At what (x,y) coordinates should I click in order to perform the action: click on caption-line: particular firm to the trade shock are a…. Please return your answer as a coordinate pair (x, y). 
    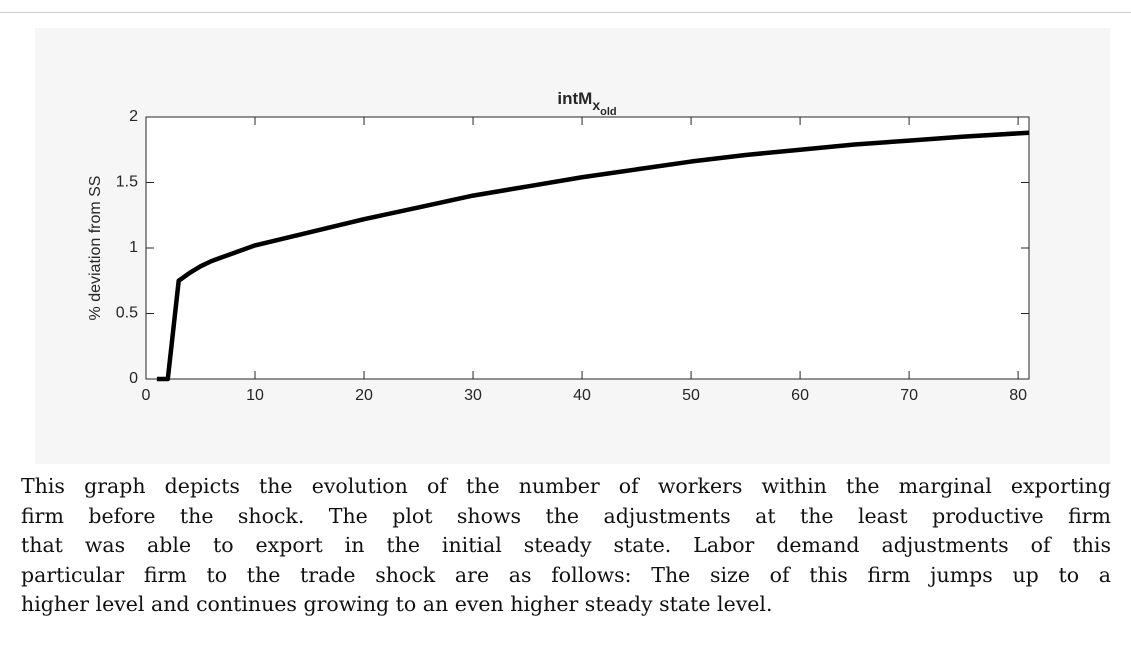
    Looking at the image, I should click on (566, 574).